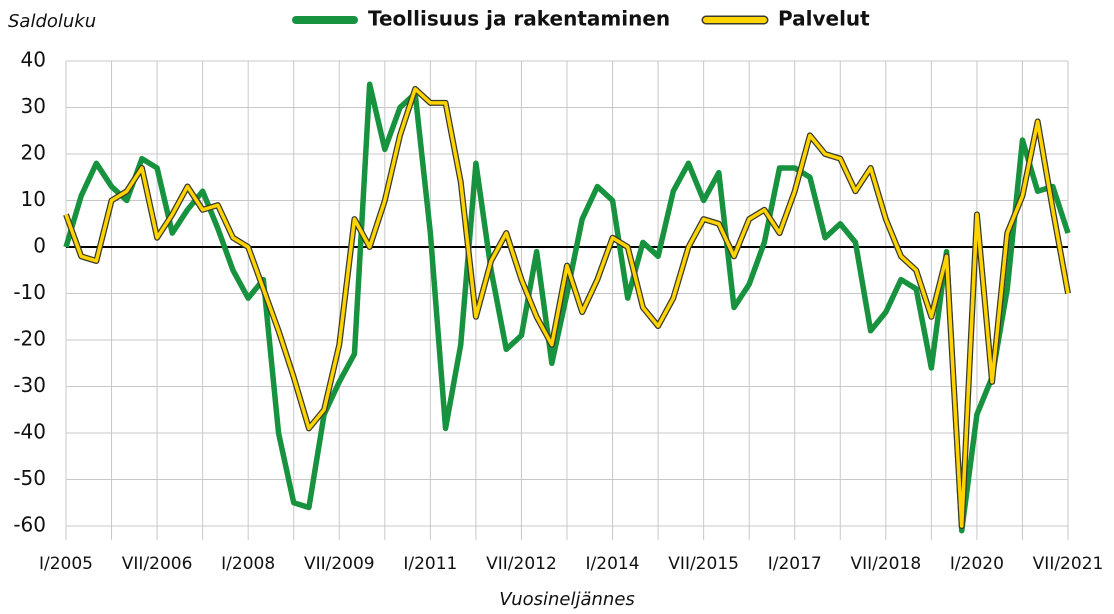 This screenshot has height=614, width=1114. I want to click on y-axis-title: Saldoluku, so click(52, 21).